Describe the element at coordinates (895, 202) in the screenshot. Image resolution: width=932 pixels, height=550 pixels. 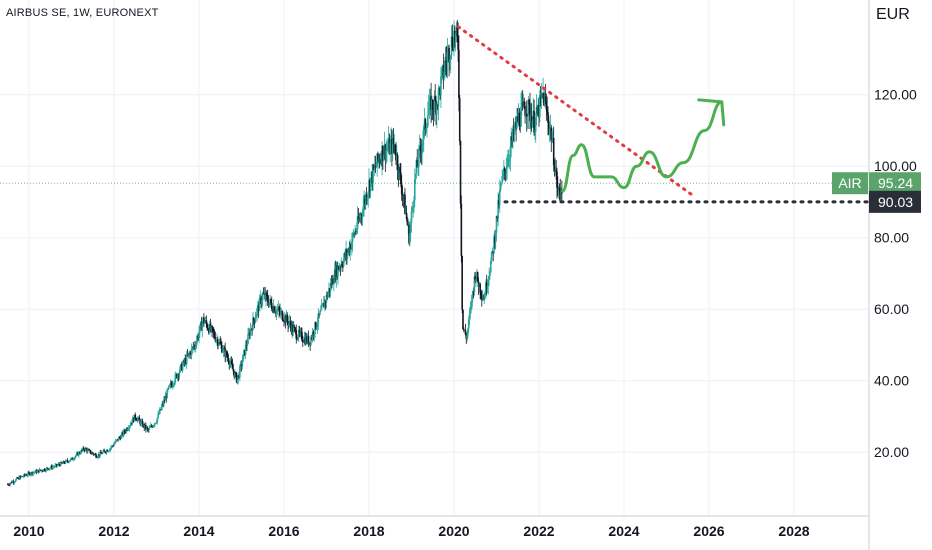
I see `support-price-label: 90.03` at that location.